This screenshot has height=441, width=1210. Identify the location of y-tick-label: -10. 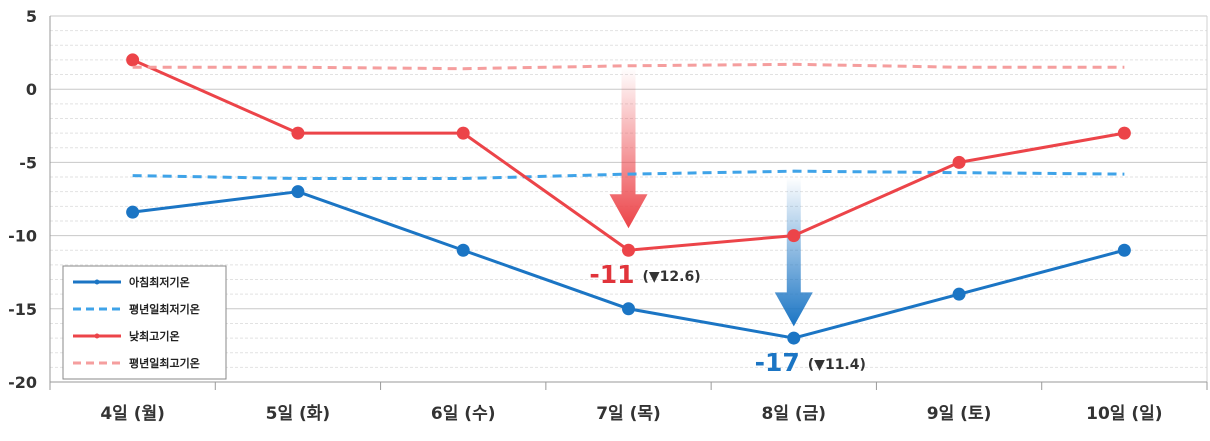
(22, 236).